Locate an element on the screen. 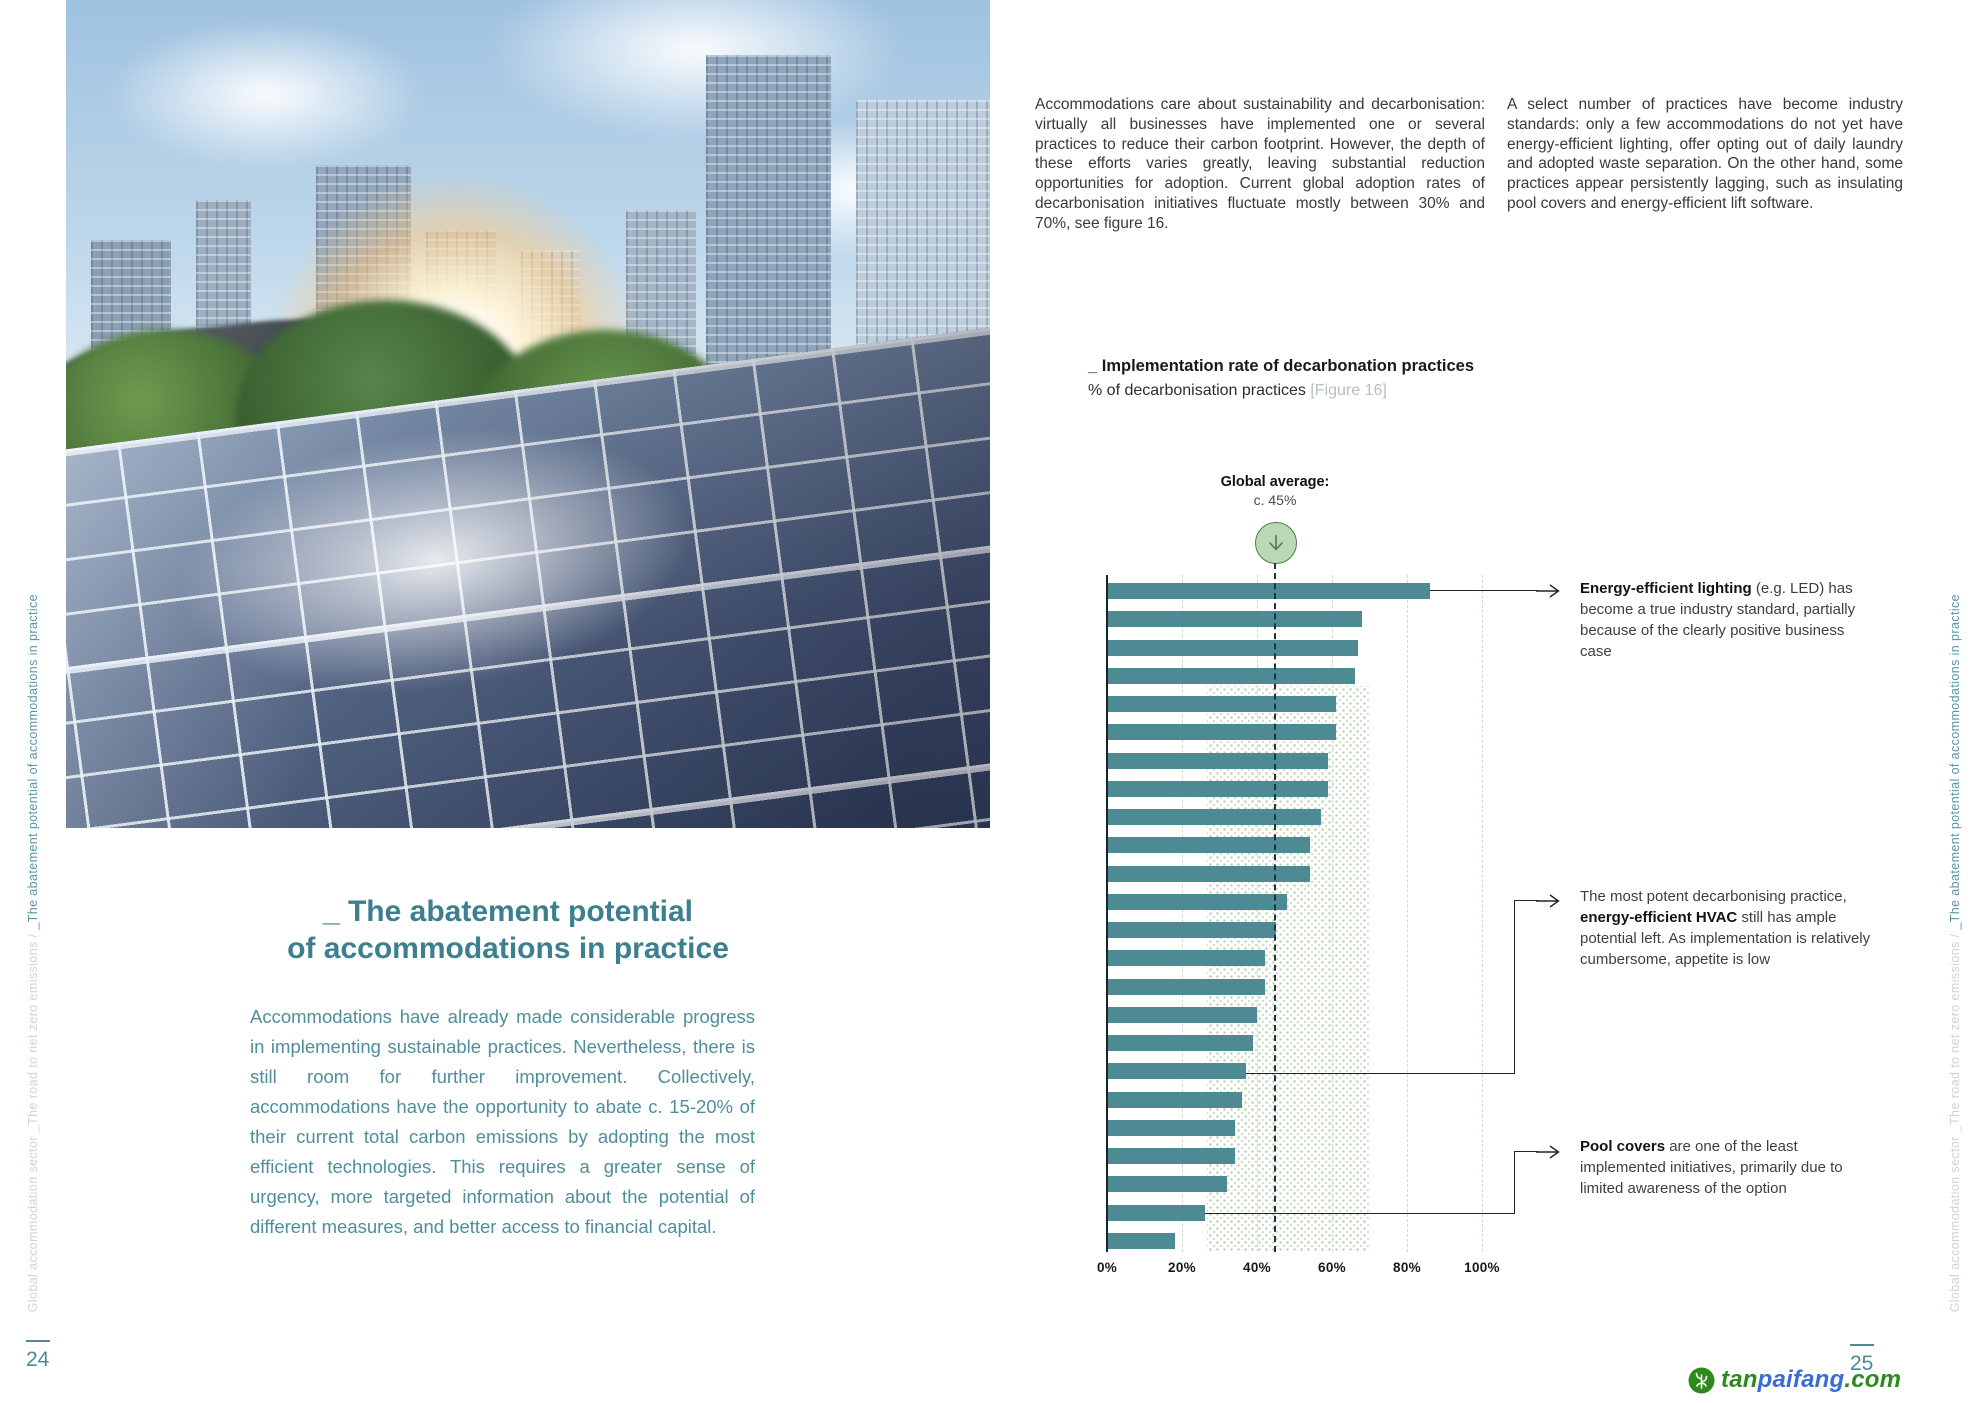  arrow-down-icon is located at coordinates (1276, 542).